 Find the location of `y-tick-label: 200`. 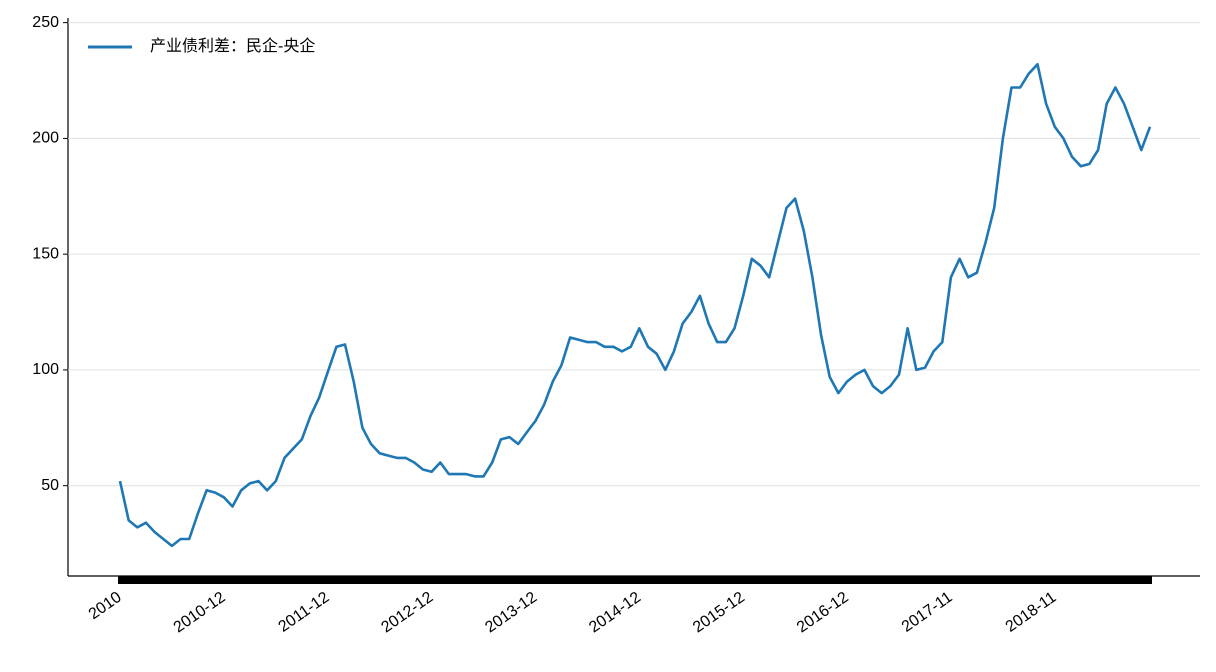

y-tick-label: 200 is located at coordinates (45, 138).